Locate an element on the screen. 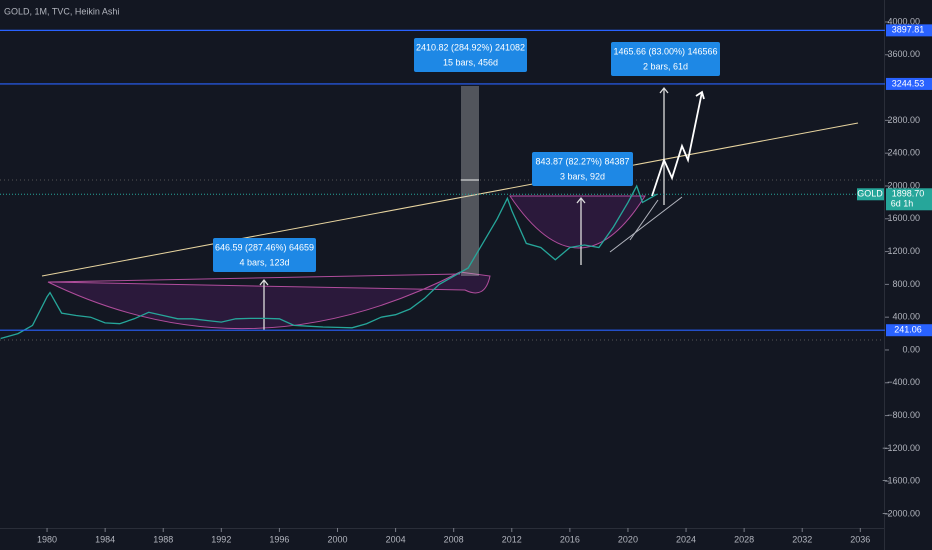 This screenshot has height=550, width=932. cup-shape is located at coordinates (577, 222).